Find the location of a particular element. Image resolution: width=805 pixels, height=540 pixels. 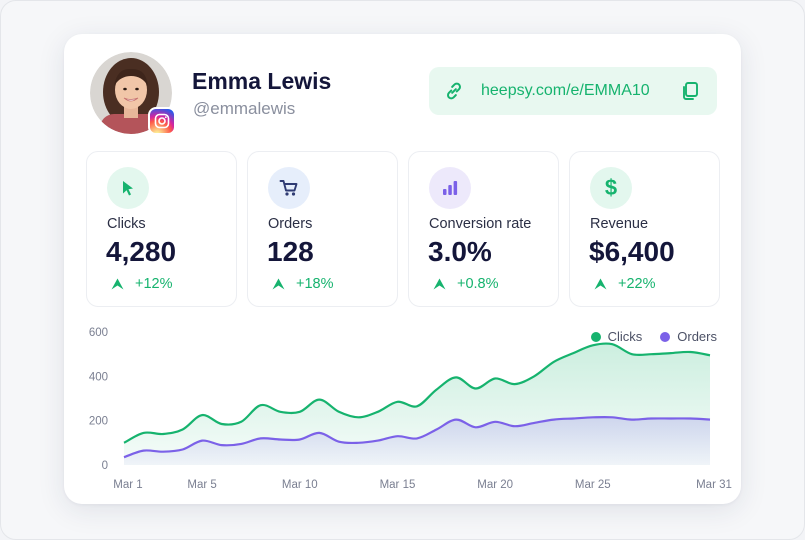

stat-value: 4,280 is located at coordinates (141, 251).